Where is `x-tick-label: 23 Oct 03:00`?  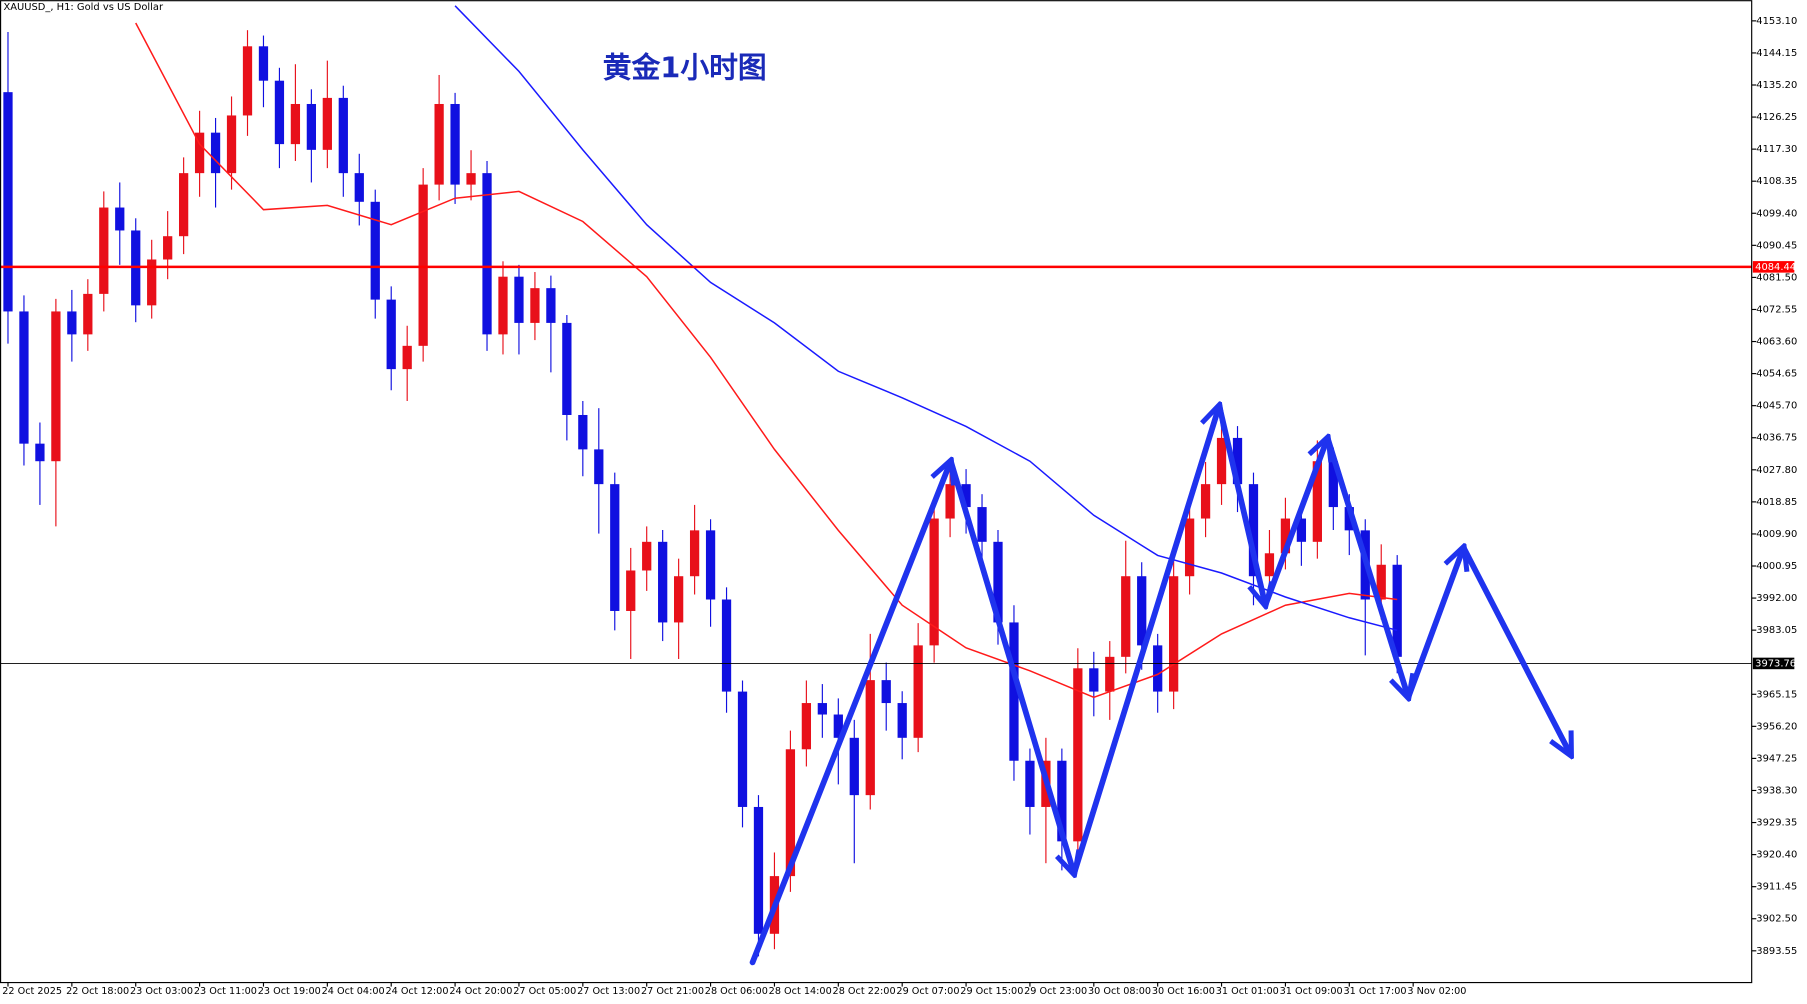 x-tick-label: 23 Oct 03:00 is located at coordinates (161, 991).